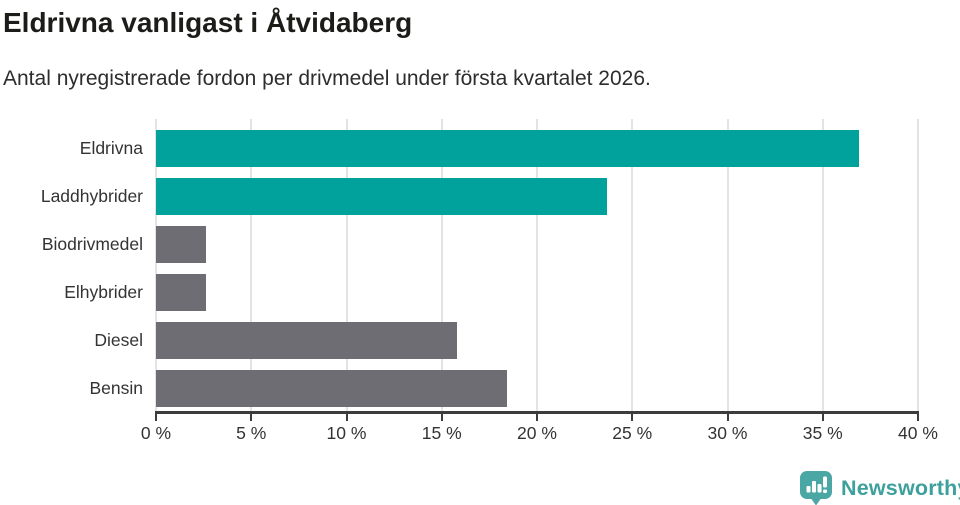 Image resolution: width=960 pixels, height=505 pixels. I want to click on x-tick-label: 10 %, so click(346, 433).